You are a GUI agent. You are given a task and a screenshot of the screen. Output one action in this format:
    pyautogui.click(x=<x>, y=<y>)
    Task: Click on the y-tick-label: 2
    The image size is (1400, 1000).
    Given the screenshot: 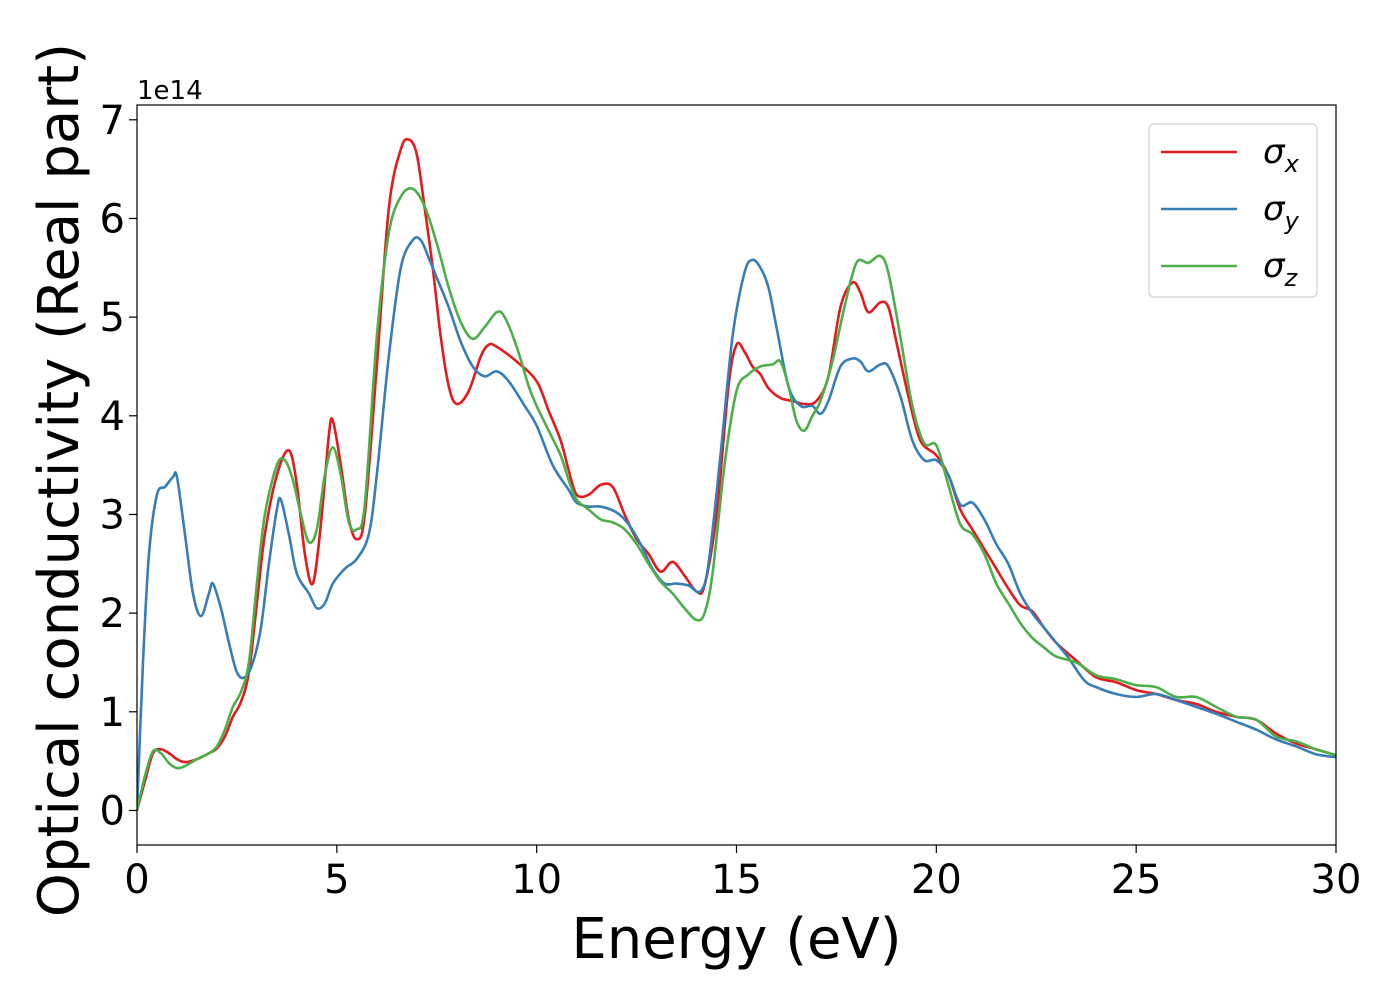 What is the action you would take?
    pyautogui.click(x=112, y=614)
    